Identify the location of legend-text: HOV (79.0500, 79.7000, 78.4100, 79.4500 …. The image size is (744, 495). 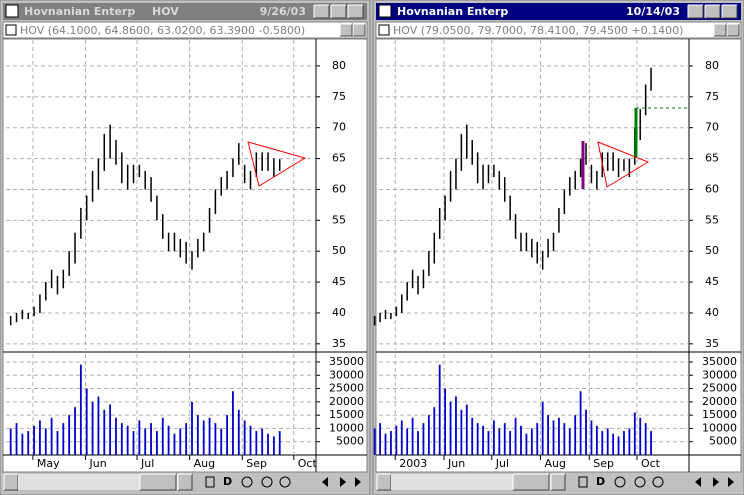
(538, 30).